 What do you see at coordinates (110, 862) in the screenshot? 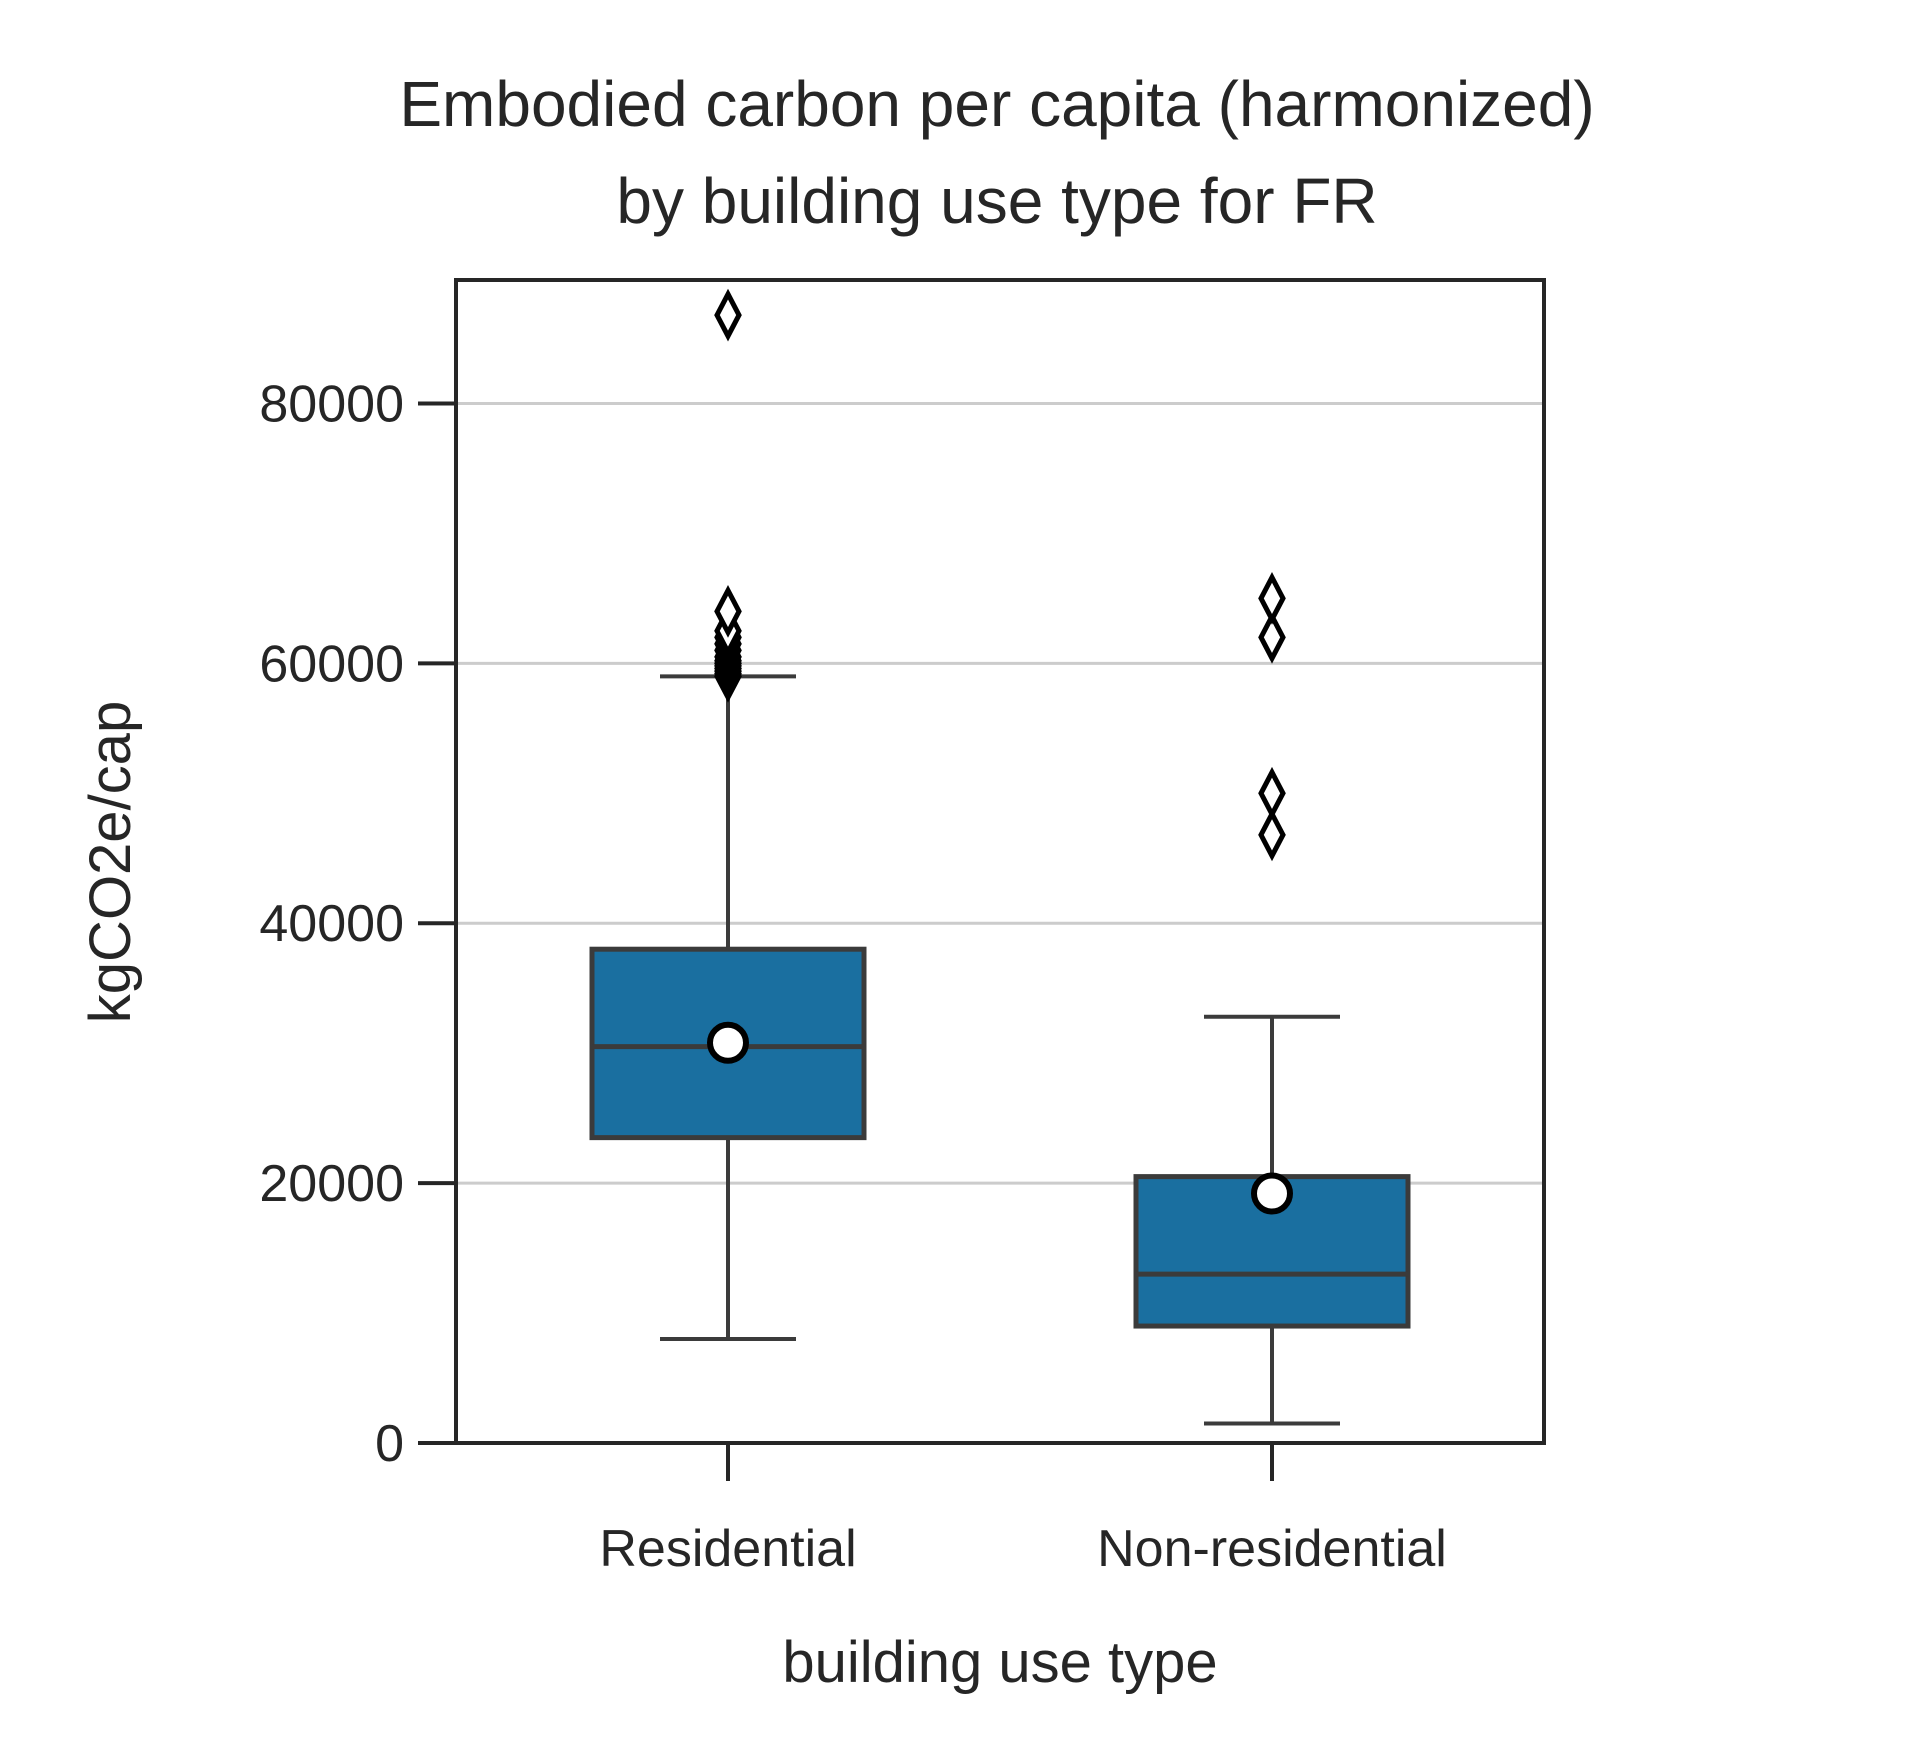
I see `y-axis-label: kgCO2e/cap` at bounding box center [110, 862].